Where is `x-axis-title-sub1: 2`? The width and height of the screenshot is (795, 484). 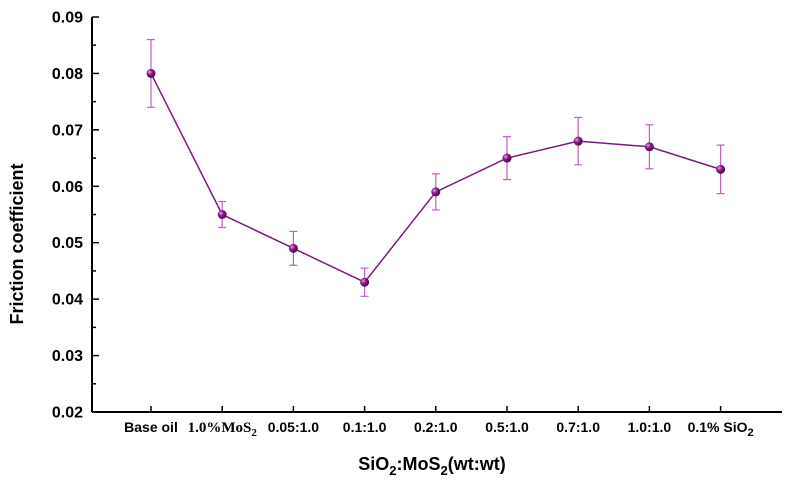 x-axis-title-sub1: 2 is located at coordinates (392, 470).